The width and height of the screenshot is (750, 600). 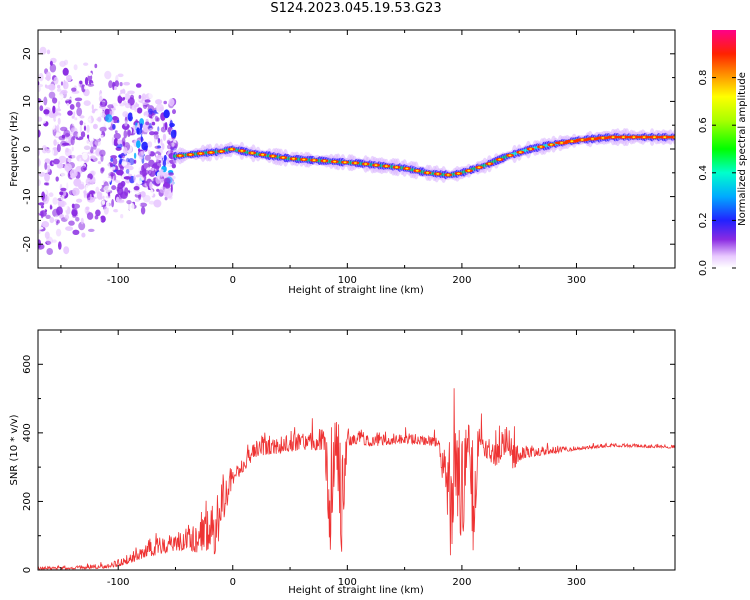 What do you see at coordinates (347, 280) in the screenshot?
I see `x-tick-label: 100` at bounding box center [347, 280].